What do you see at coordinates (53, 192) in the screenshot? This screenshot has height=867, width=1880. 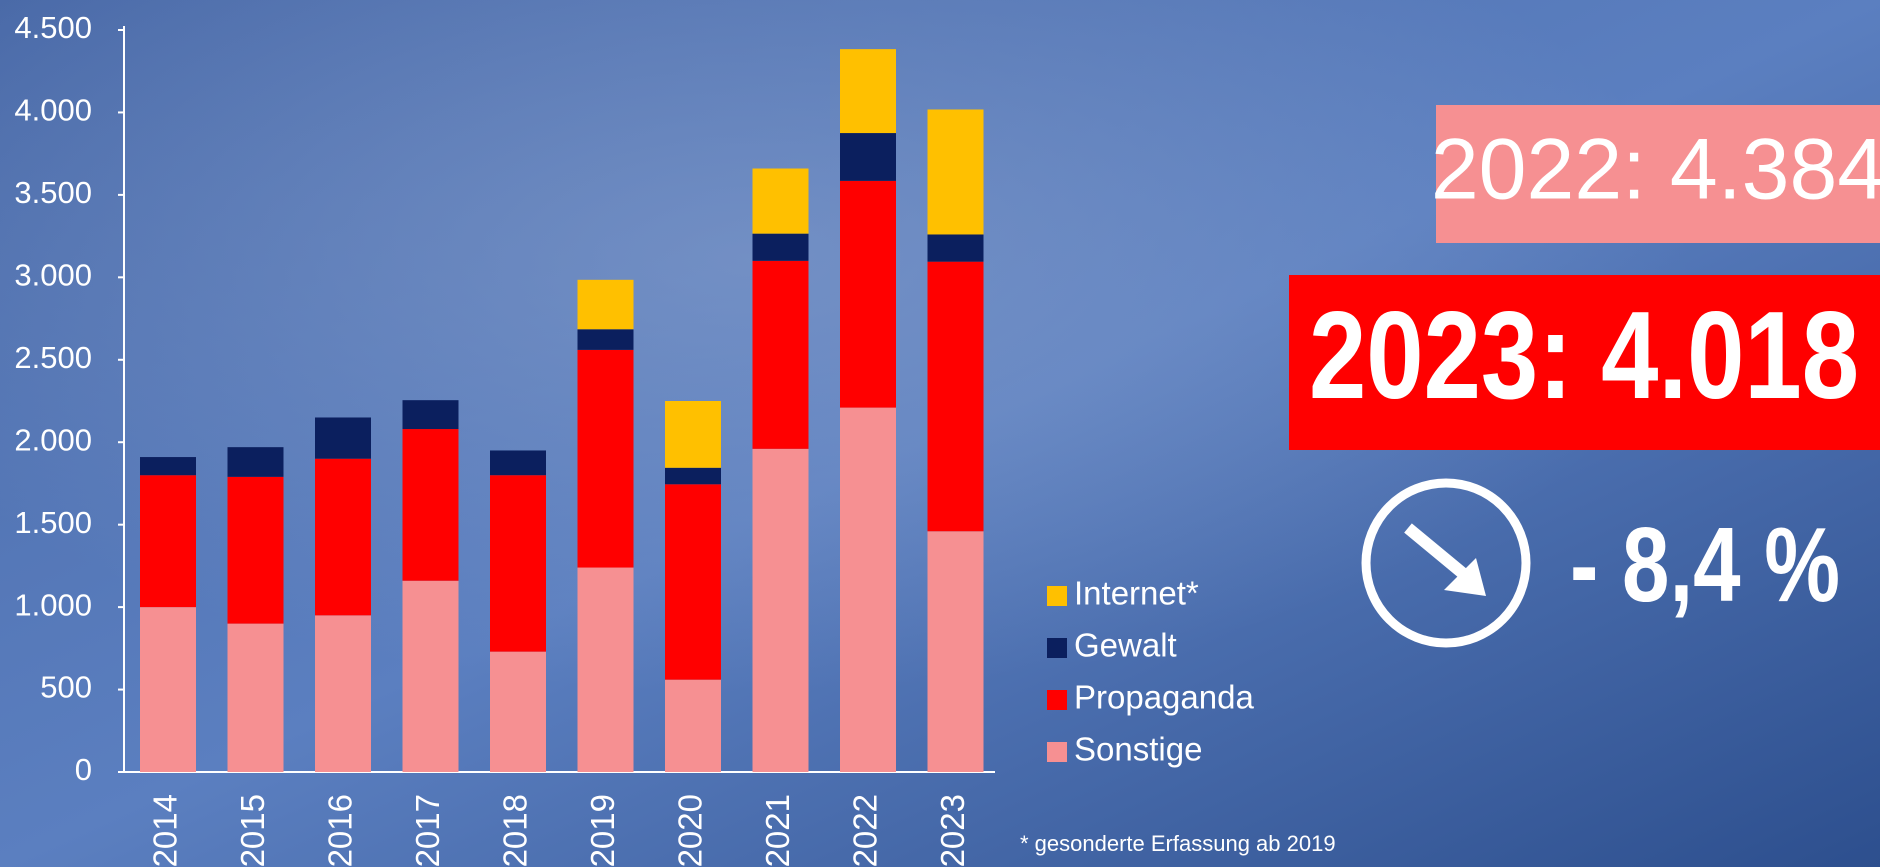 I see `y-tick-label: 3.500` at bounding box center [53, 192].